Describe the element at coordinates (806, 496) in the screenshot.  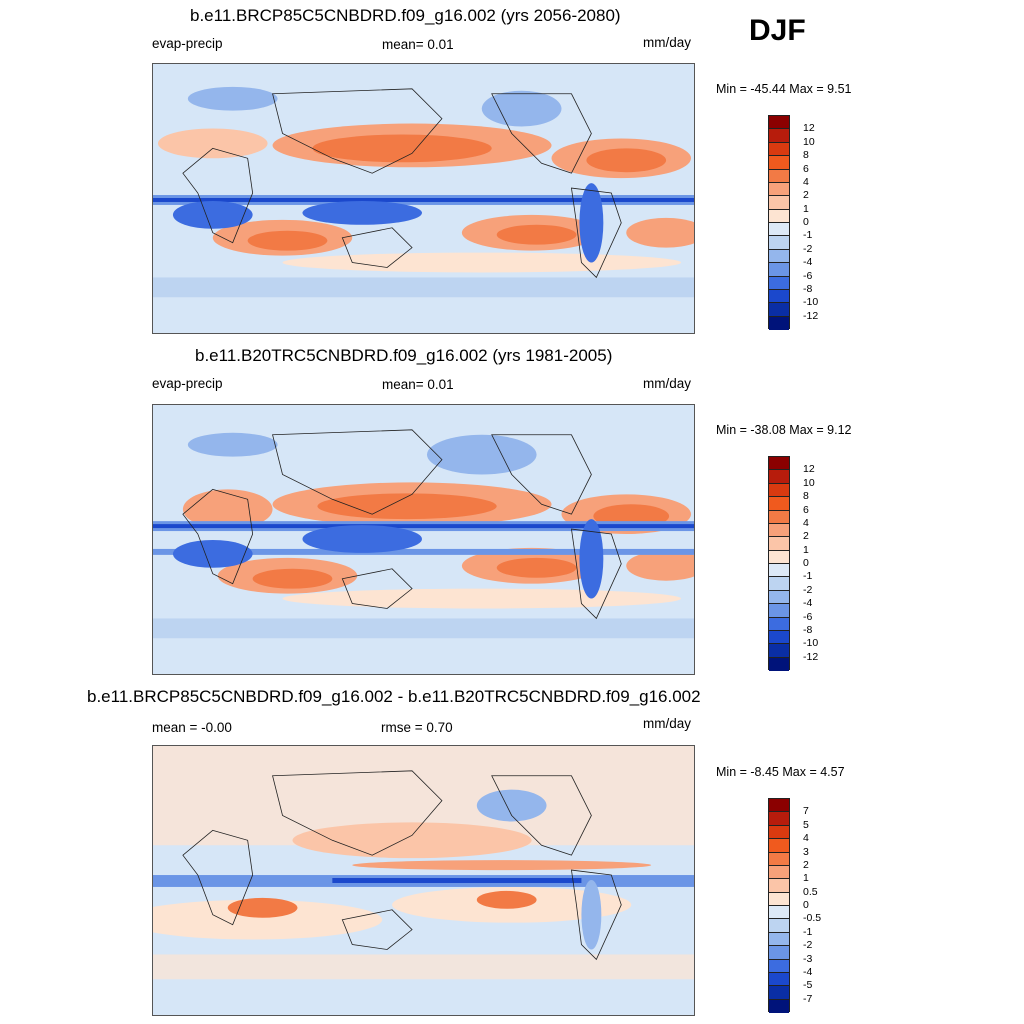
I see `panel-2-colorbar-label: 8` at that location.